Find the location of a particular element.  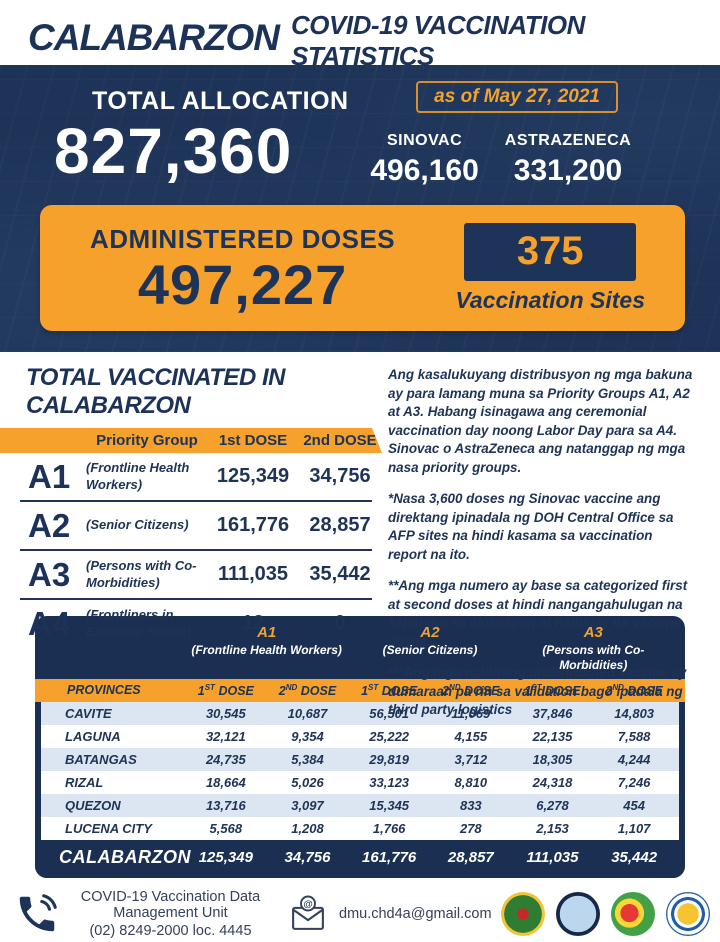

province-name: CAVITE is located at coordinates (88, 713).